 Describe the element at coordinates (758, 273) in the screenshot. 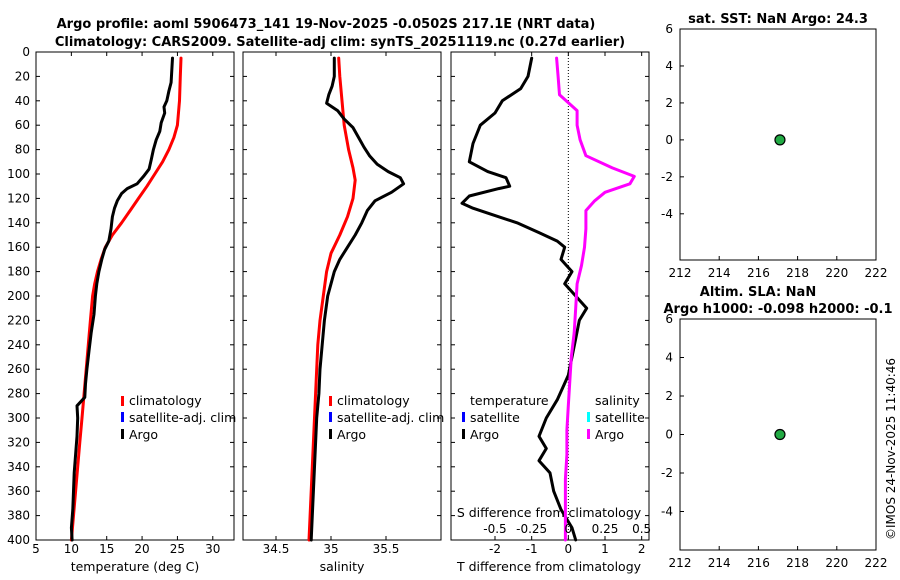

I see `xtick-label: 216` at that location.